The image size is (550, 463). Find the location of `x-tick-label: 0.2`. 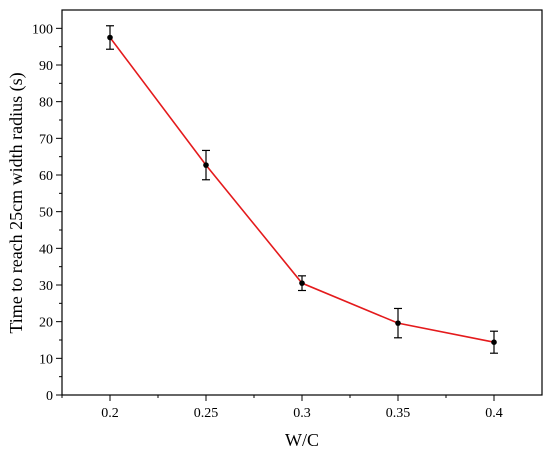

x-tick-label: 0.2 is located at coordinates (110, 413).